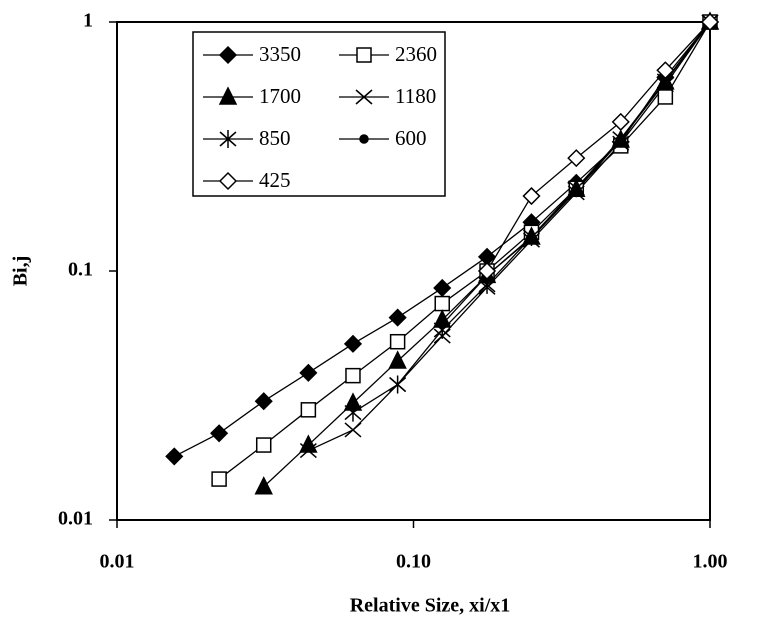 Image resolution: width=759 pixels, height=622 pixels. What do you see at coordinates (280, 96) in the screenshot?
I see `legend-label: 1700` at bounding box center [280, 96].